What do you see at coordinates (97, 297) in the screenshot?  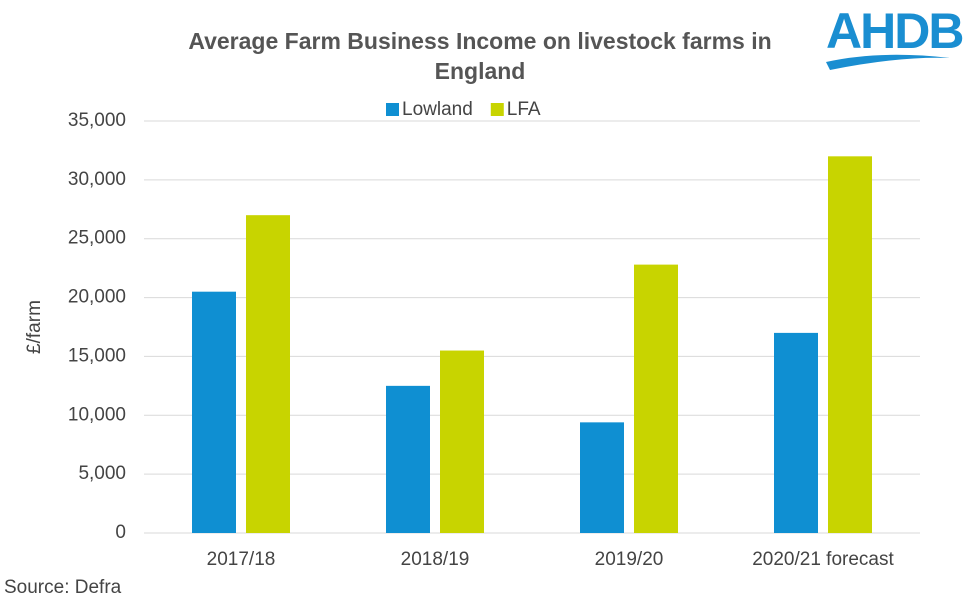 I see `y-tick-label: 20,000` at bounding box center [97, 297].